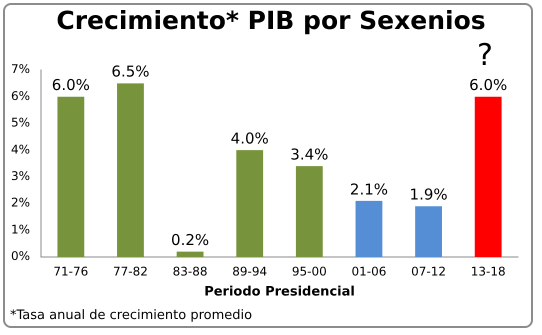  I want to click on y-tick-label: 5%, so click(20, 123).